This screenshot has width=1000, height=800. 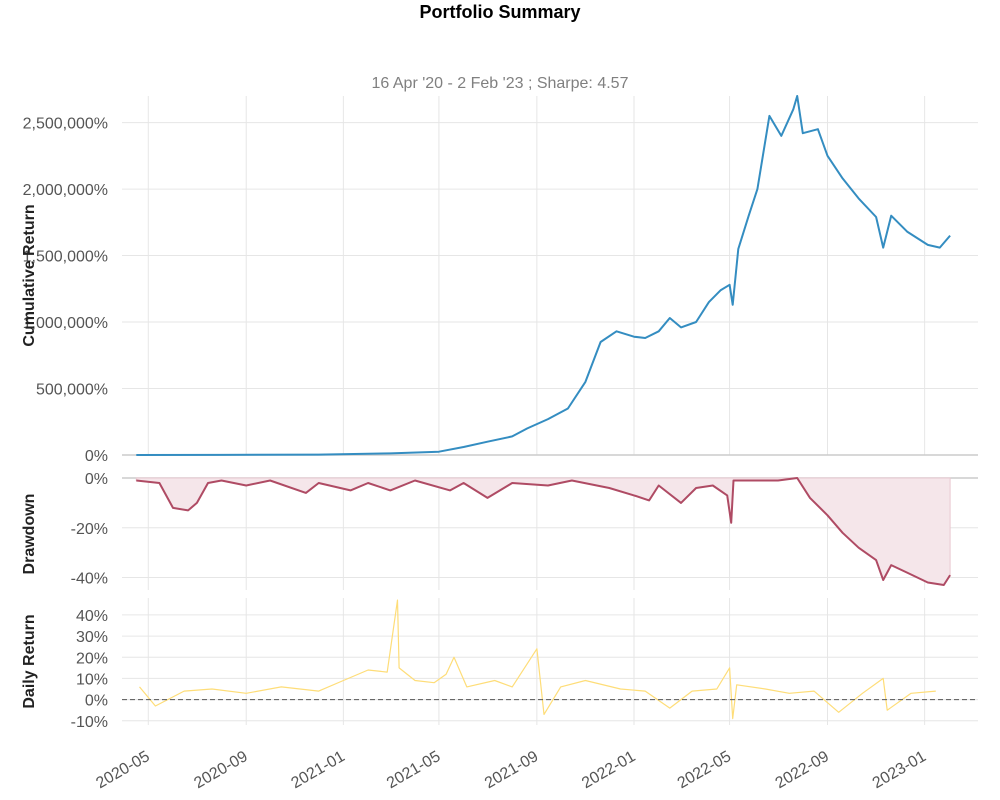 What do you see at coordinates (802, 770) in the screenshot?
I see `x-tick-label: 2022-09` at bounding box center [802, 770].